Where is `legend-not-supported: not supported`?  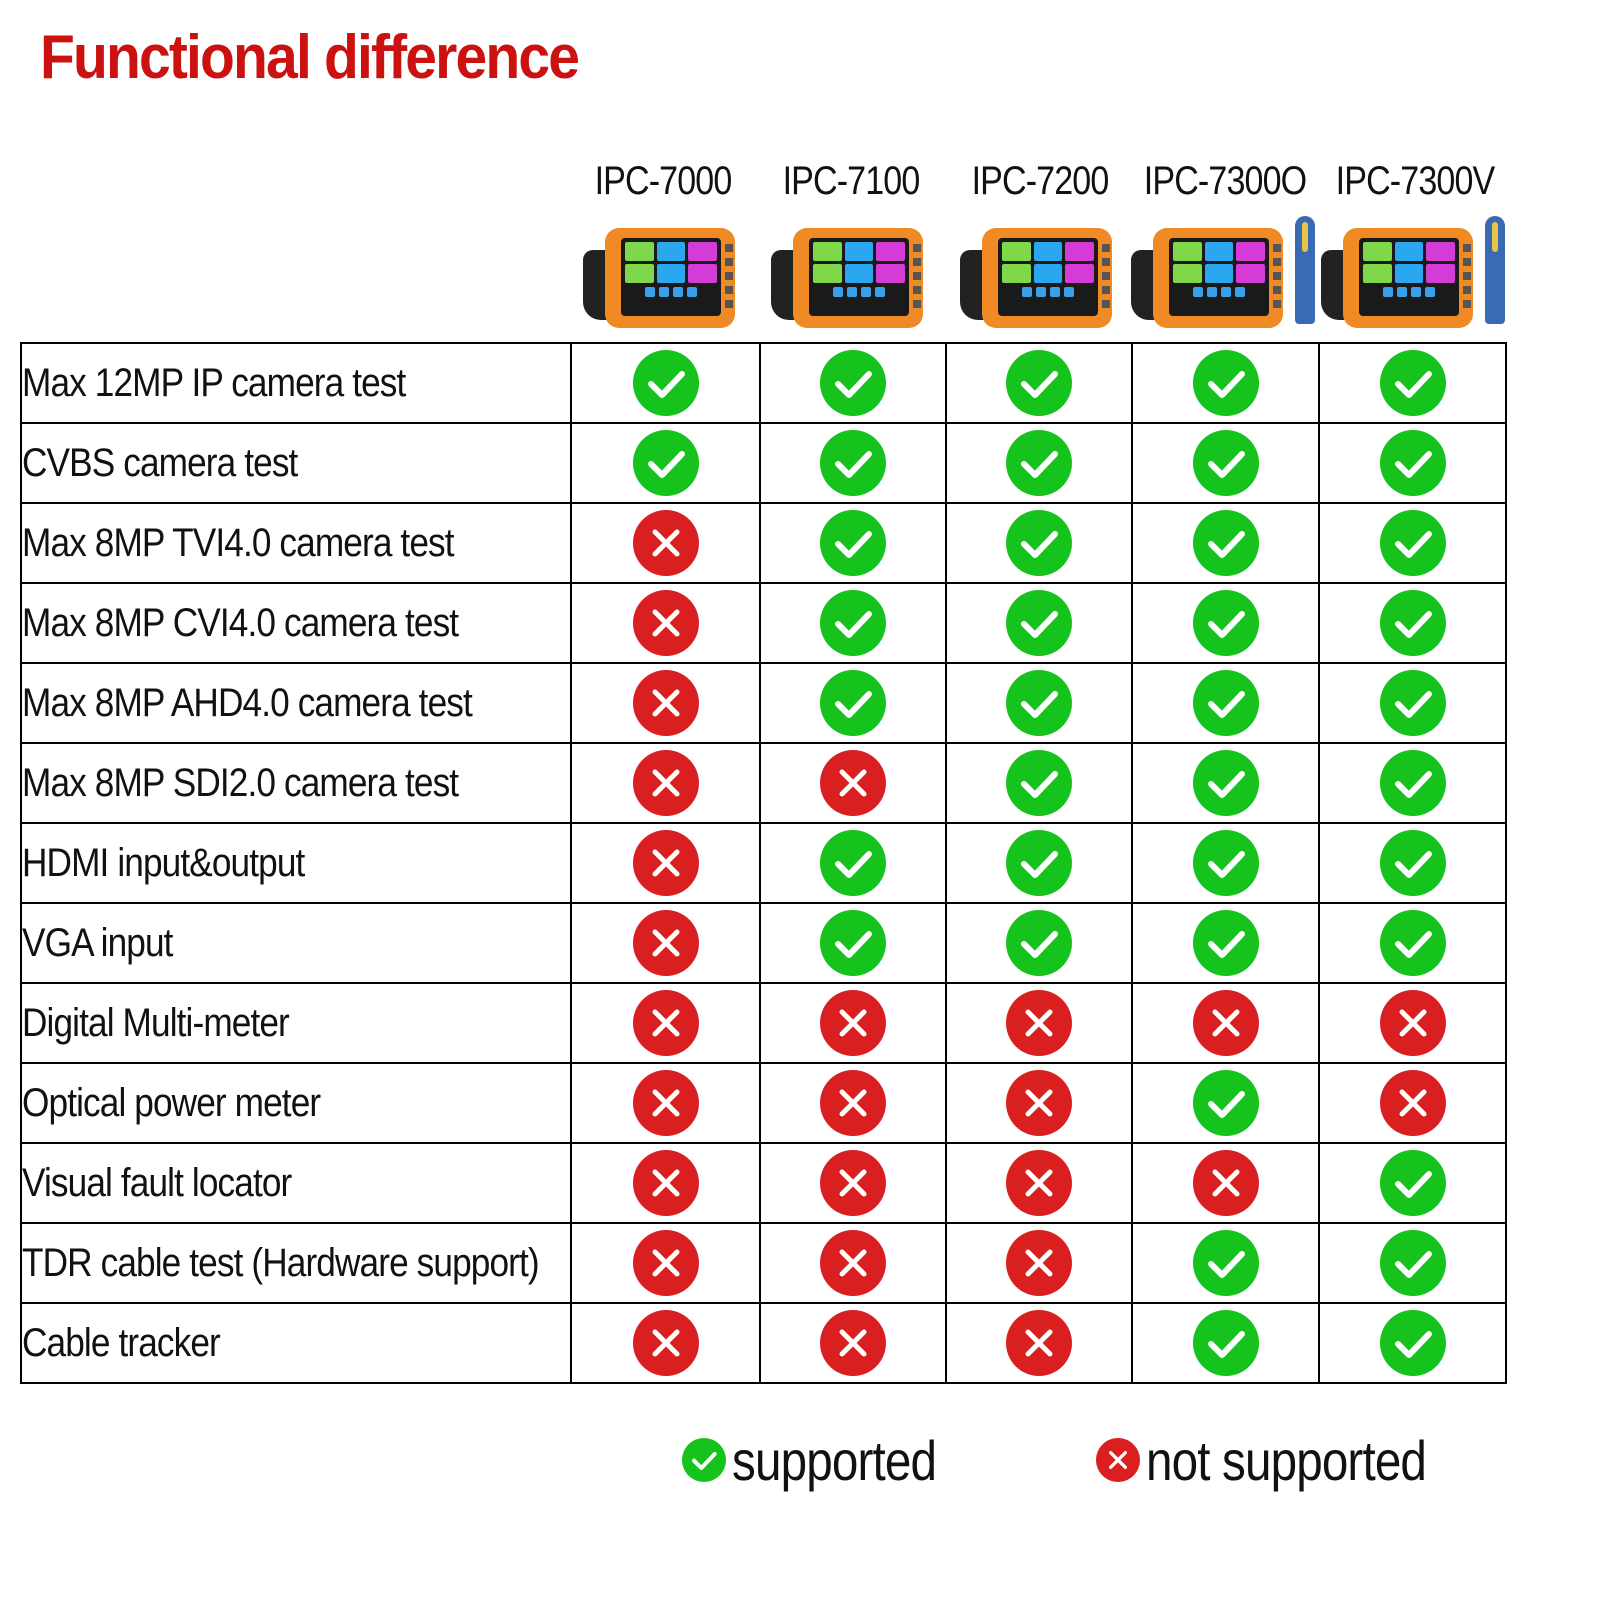
legend-not-supported: not supported is located at coordinates (1285, 1460).